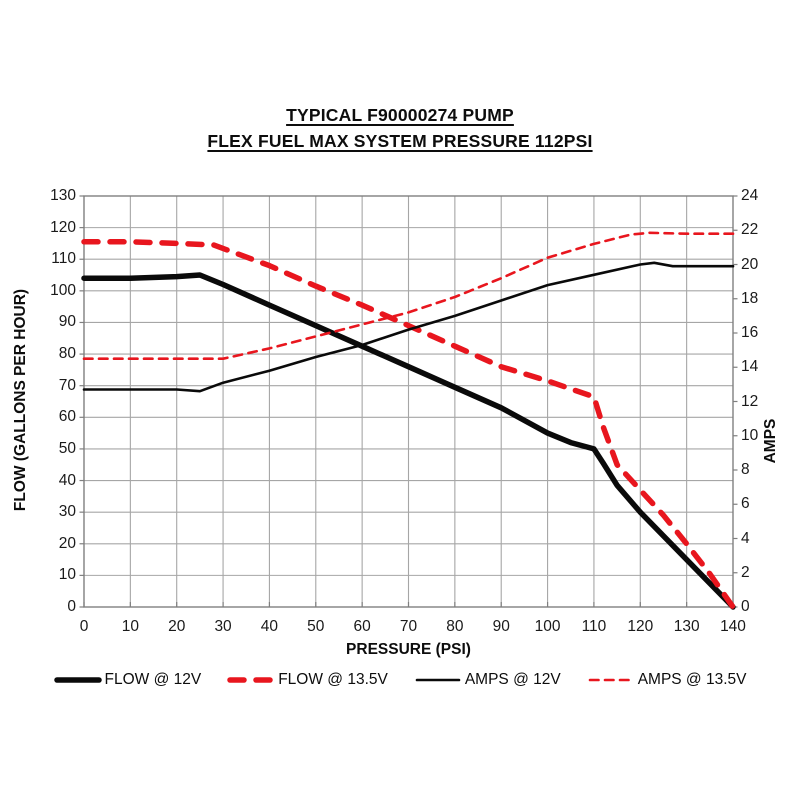 The width and height of the screenshot is (800, 800). I want to click on x-tick-label: 100, so click(547, 626).